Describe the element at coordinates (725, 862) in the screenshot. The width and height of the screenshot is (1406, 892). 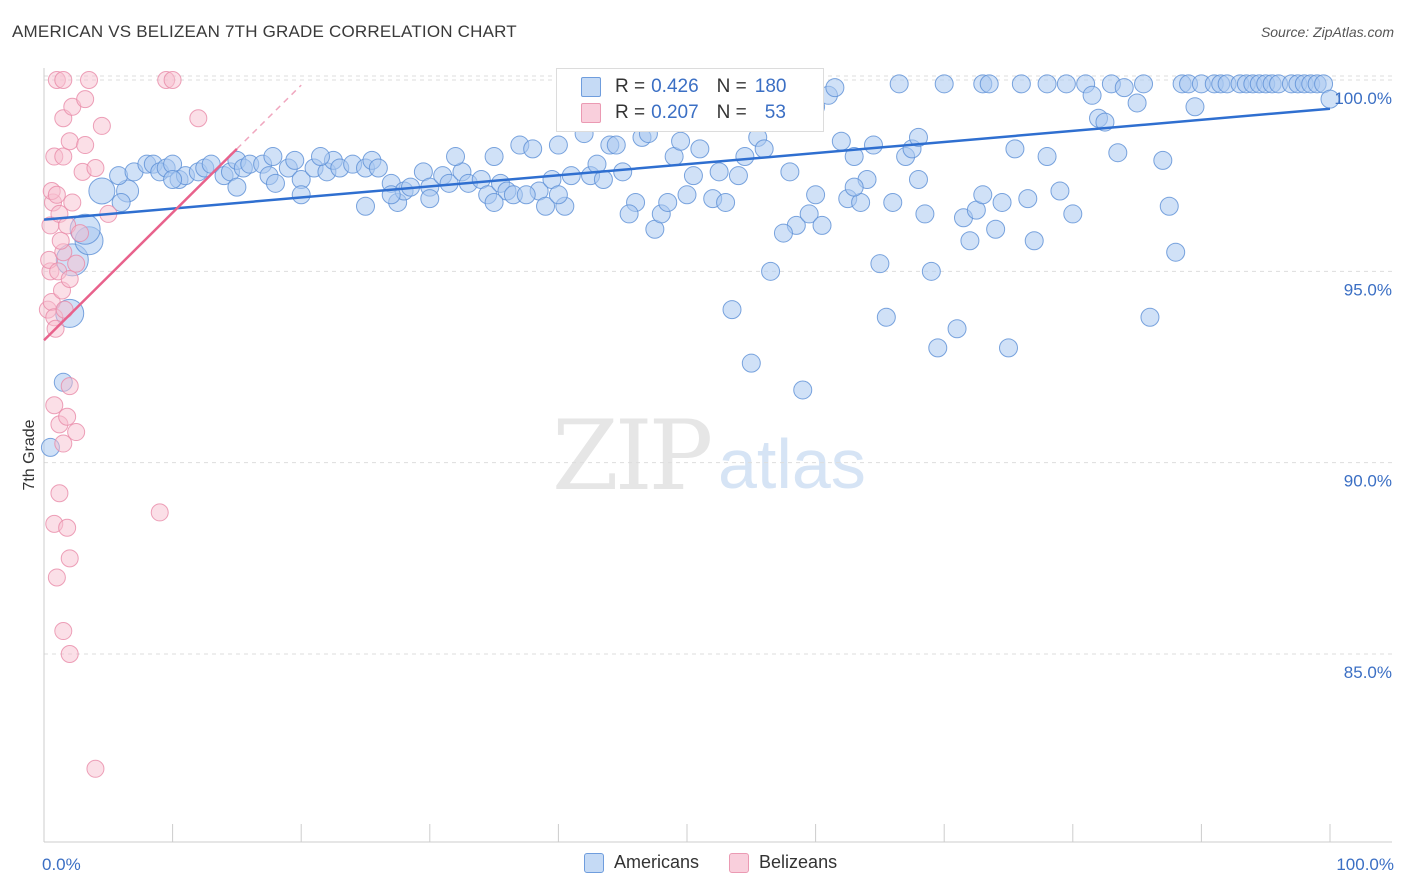
I see `bottom-legend: Americans Belizeans` at that location.